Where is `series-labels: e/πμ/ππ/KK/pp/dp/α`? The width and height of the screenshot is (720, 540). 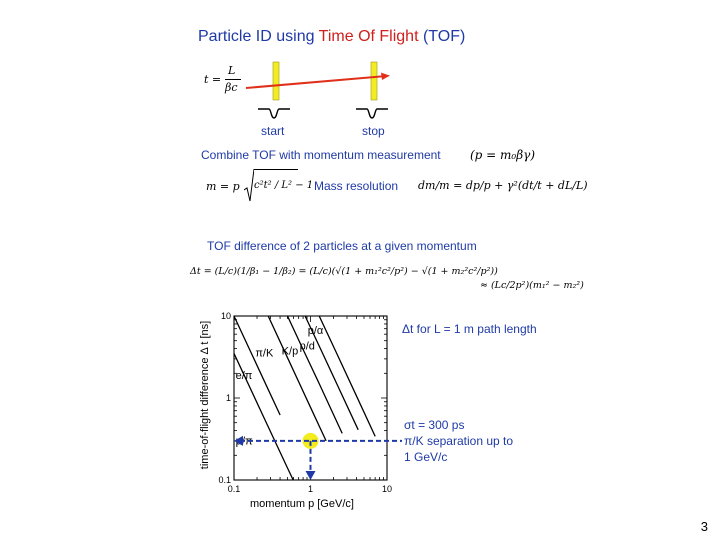 series-labels: e/πμ/ππ/KK/pp/dp/α is located at coordinates (280, 386).